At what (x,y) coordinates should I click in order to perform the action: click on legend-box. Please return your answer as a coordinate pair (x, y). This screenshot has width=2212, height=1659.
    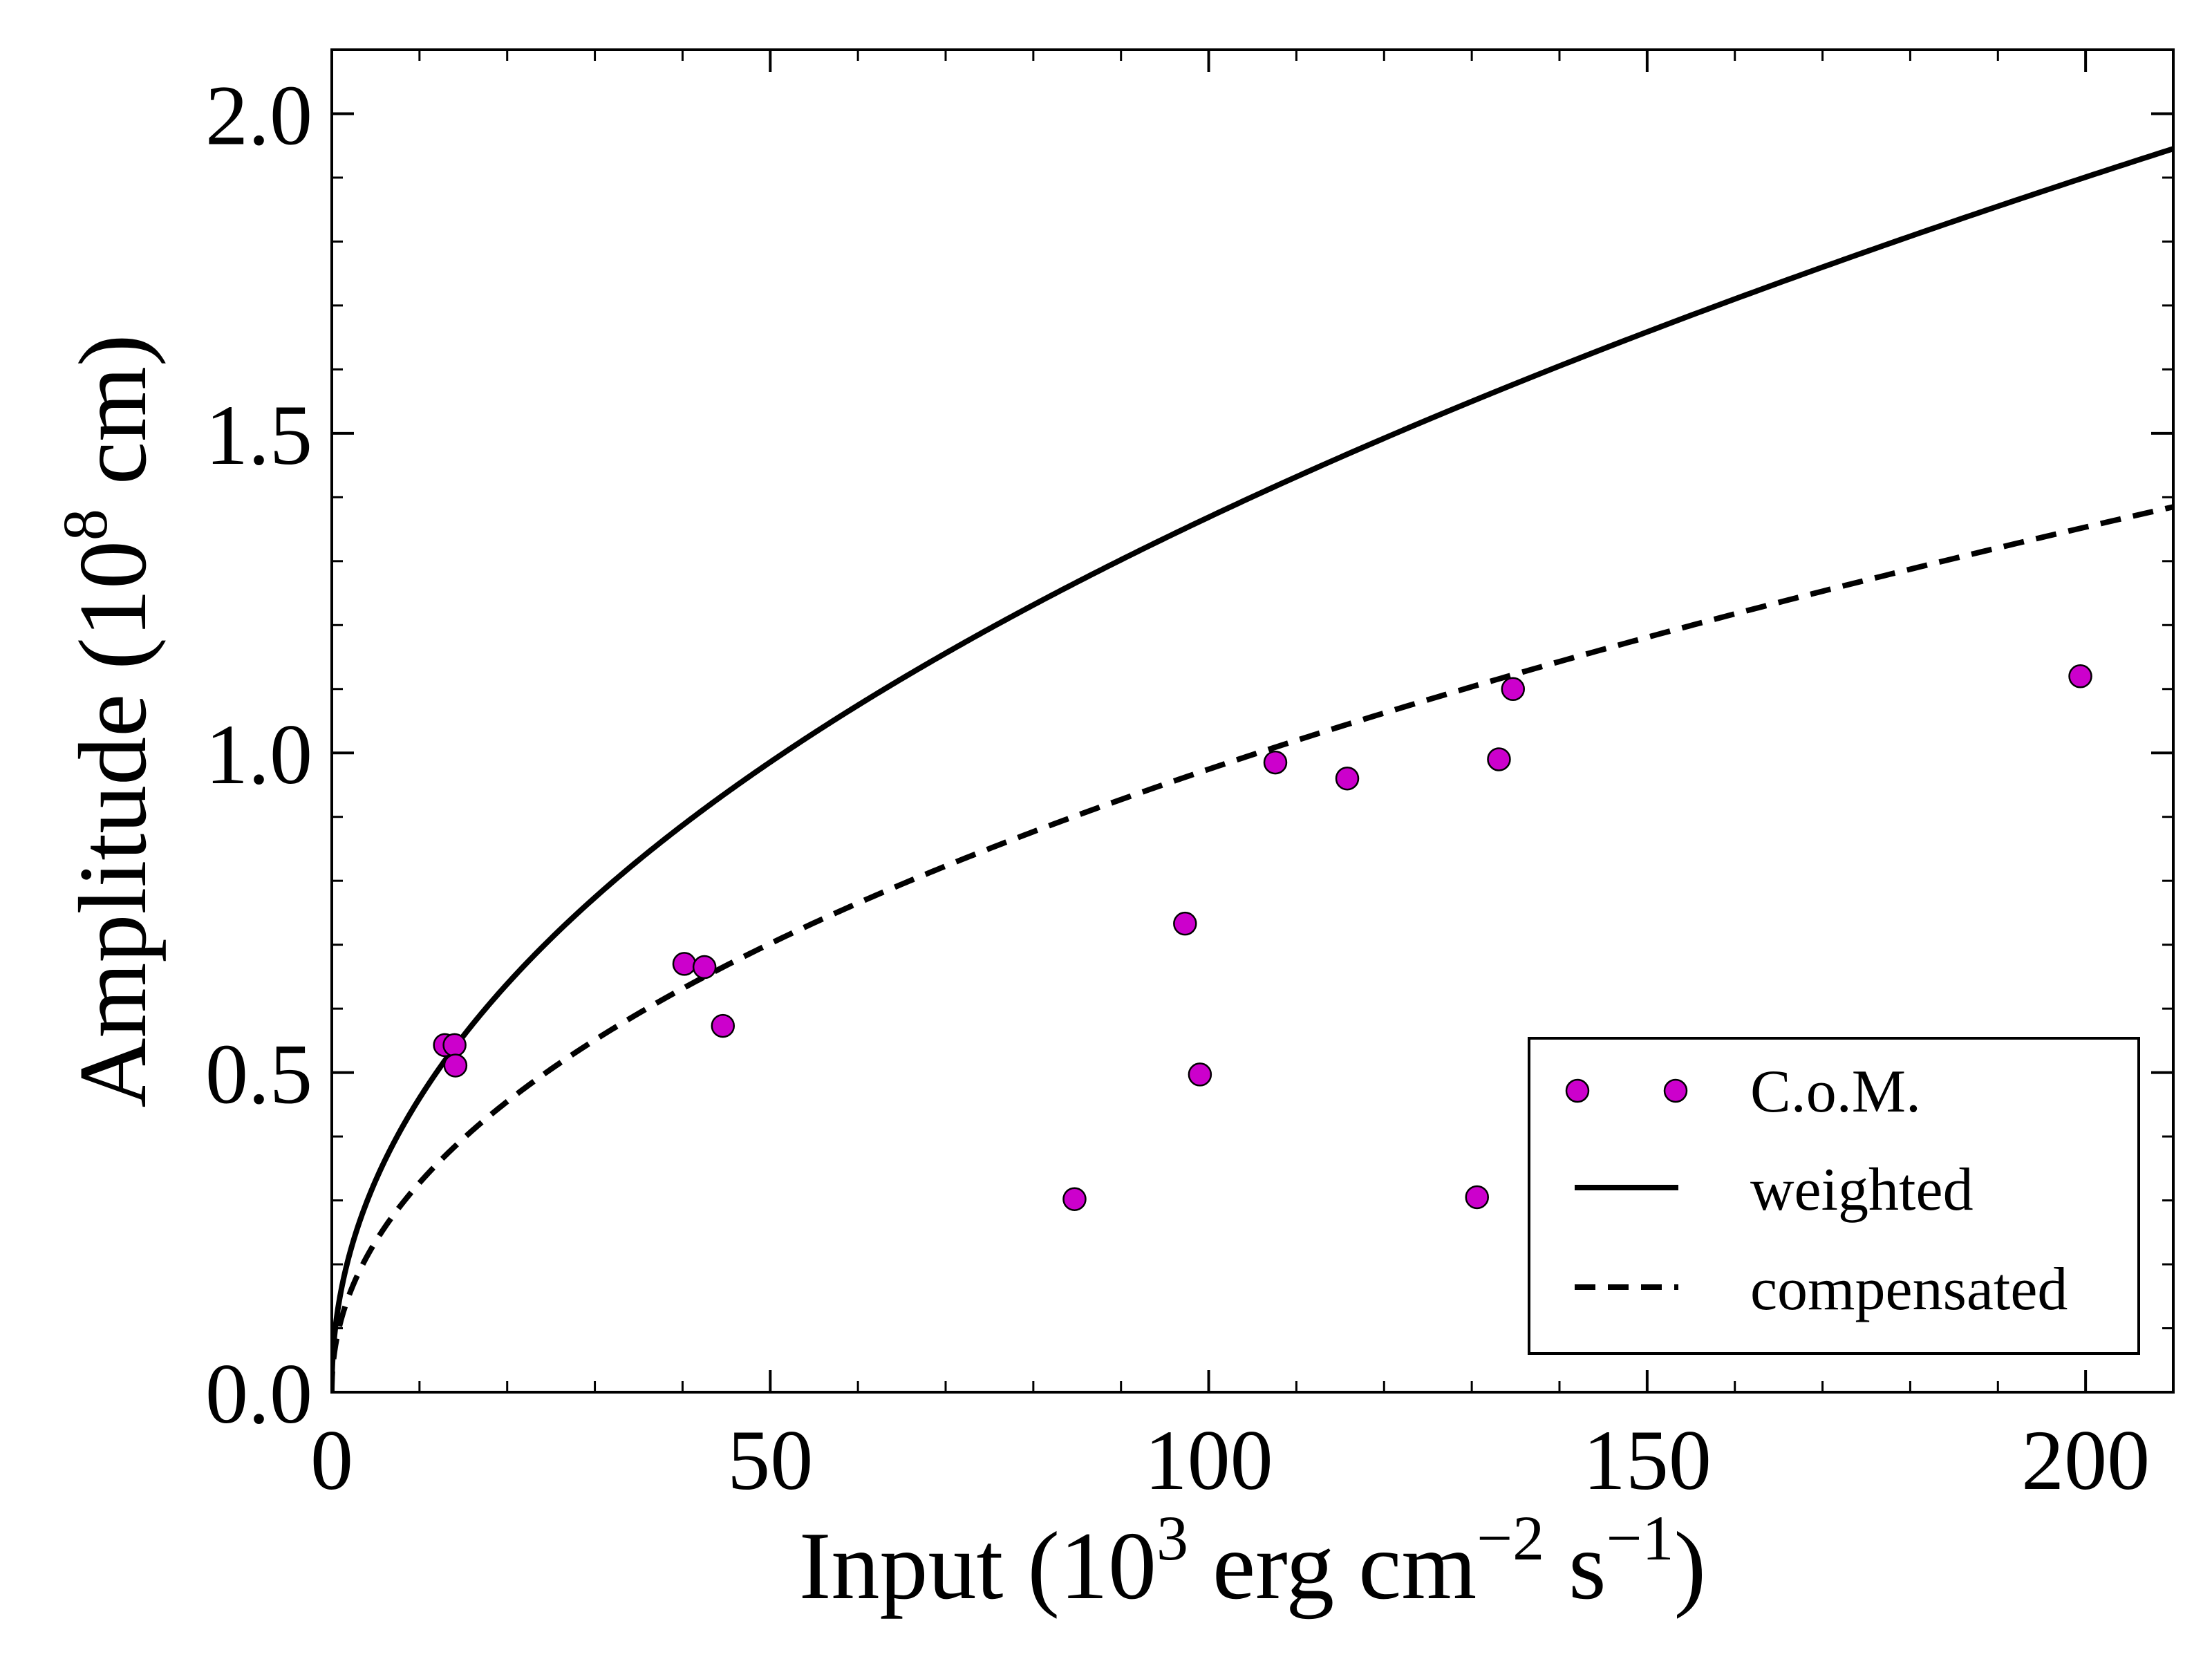
    Looking at the image, I should click on (1834, 1196).